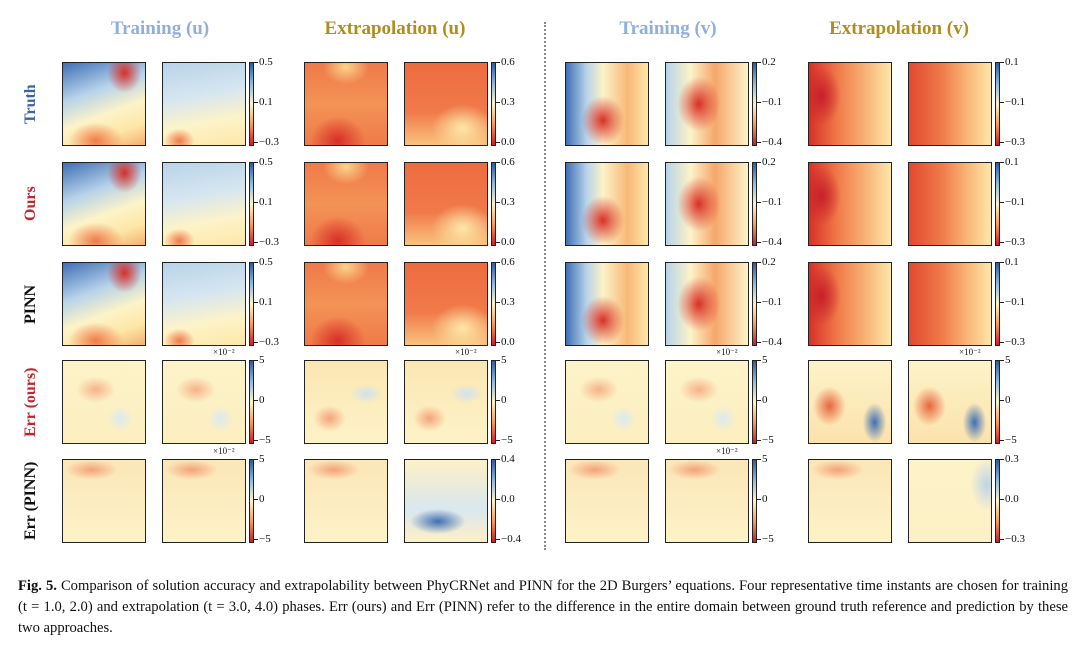 Image resolution: width=1082 pixels, height=653 pixels. I want to click on column-header: Extrapolation (u), so click(395, 28).